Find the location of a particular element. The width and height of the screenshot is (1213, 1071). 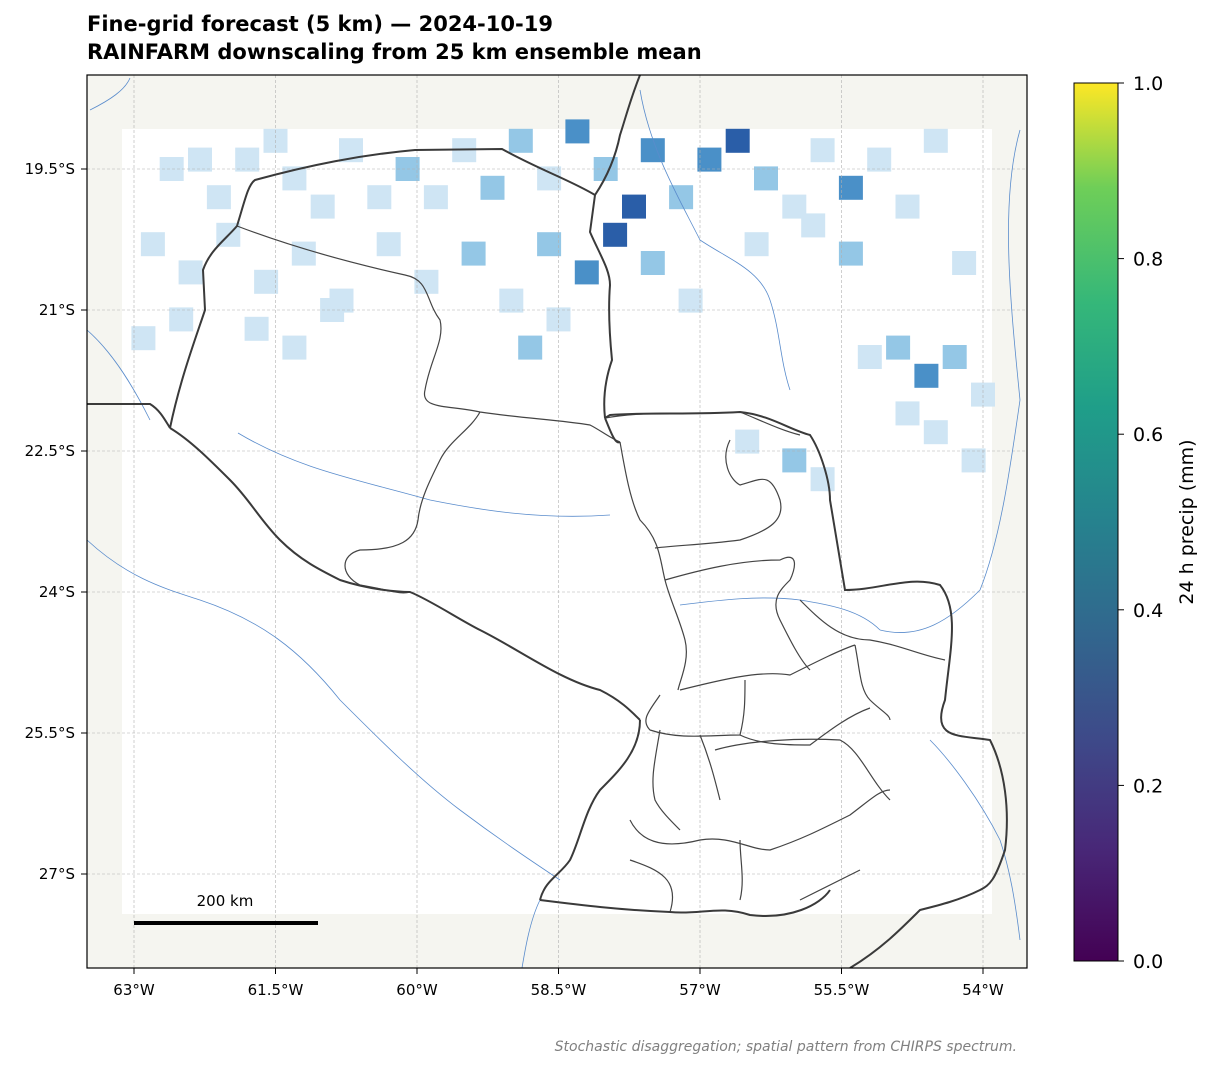

colorbar-gradient is located at coordinates (1096, 522).